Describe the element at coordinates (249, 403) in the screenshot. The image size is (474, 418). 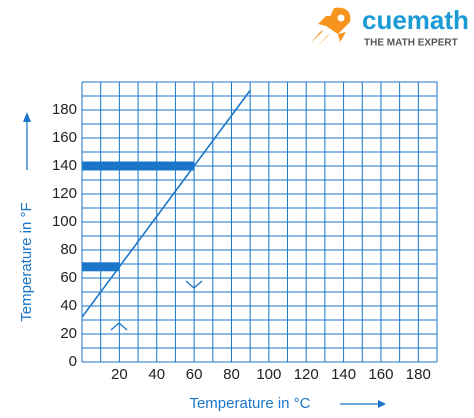
I see `x-axis-label: Temperature in °C` at that location.